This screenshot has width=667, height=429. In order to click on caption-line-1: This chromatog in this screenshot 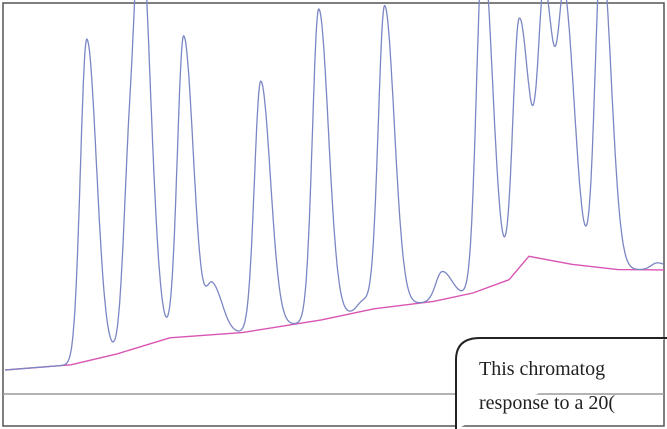, I will do `click(542, 369)`.